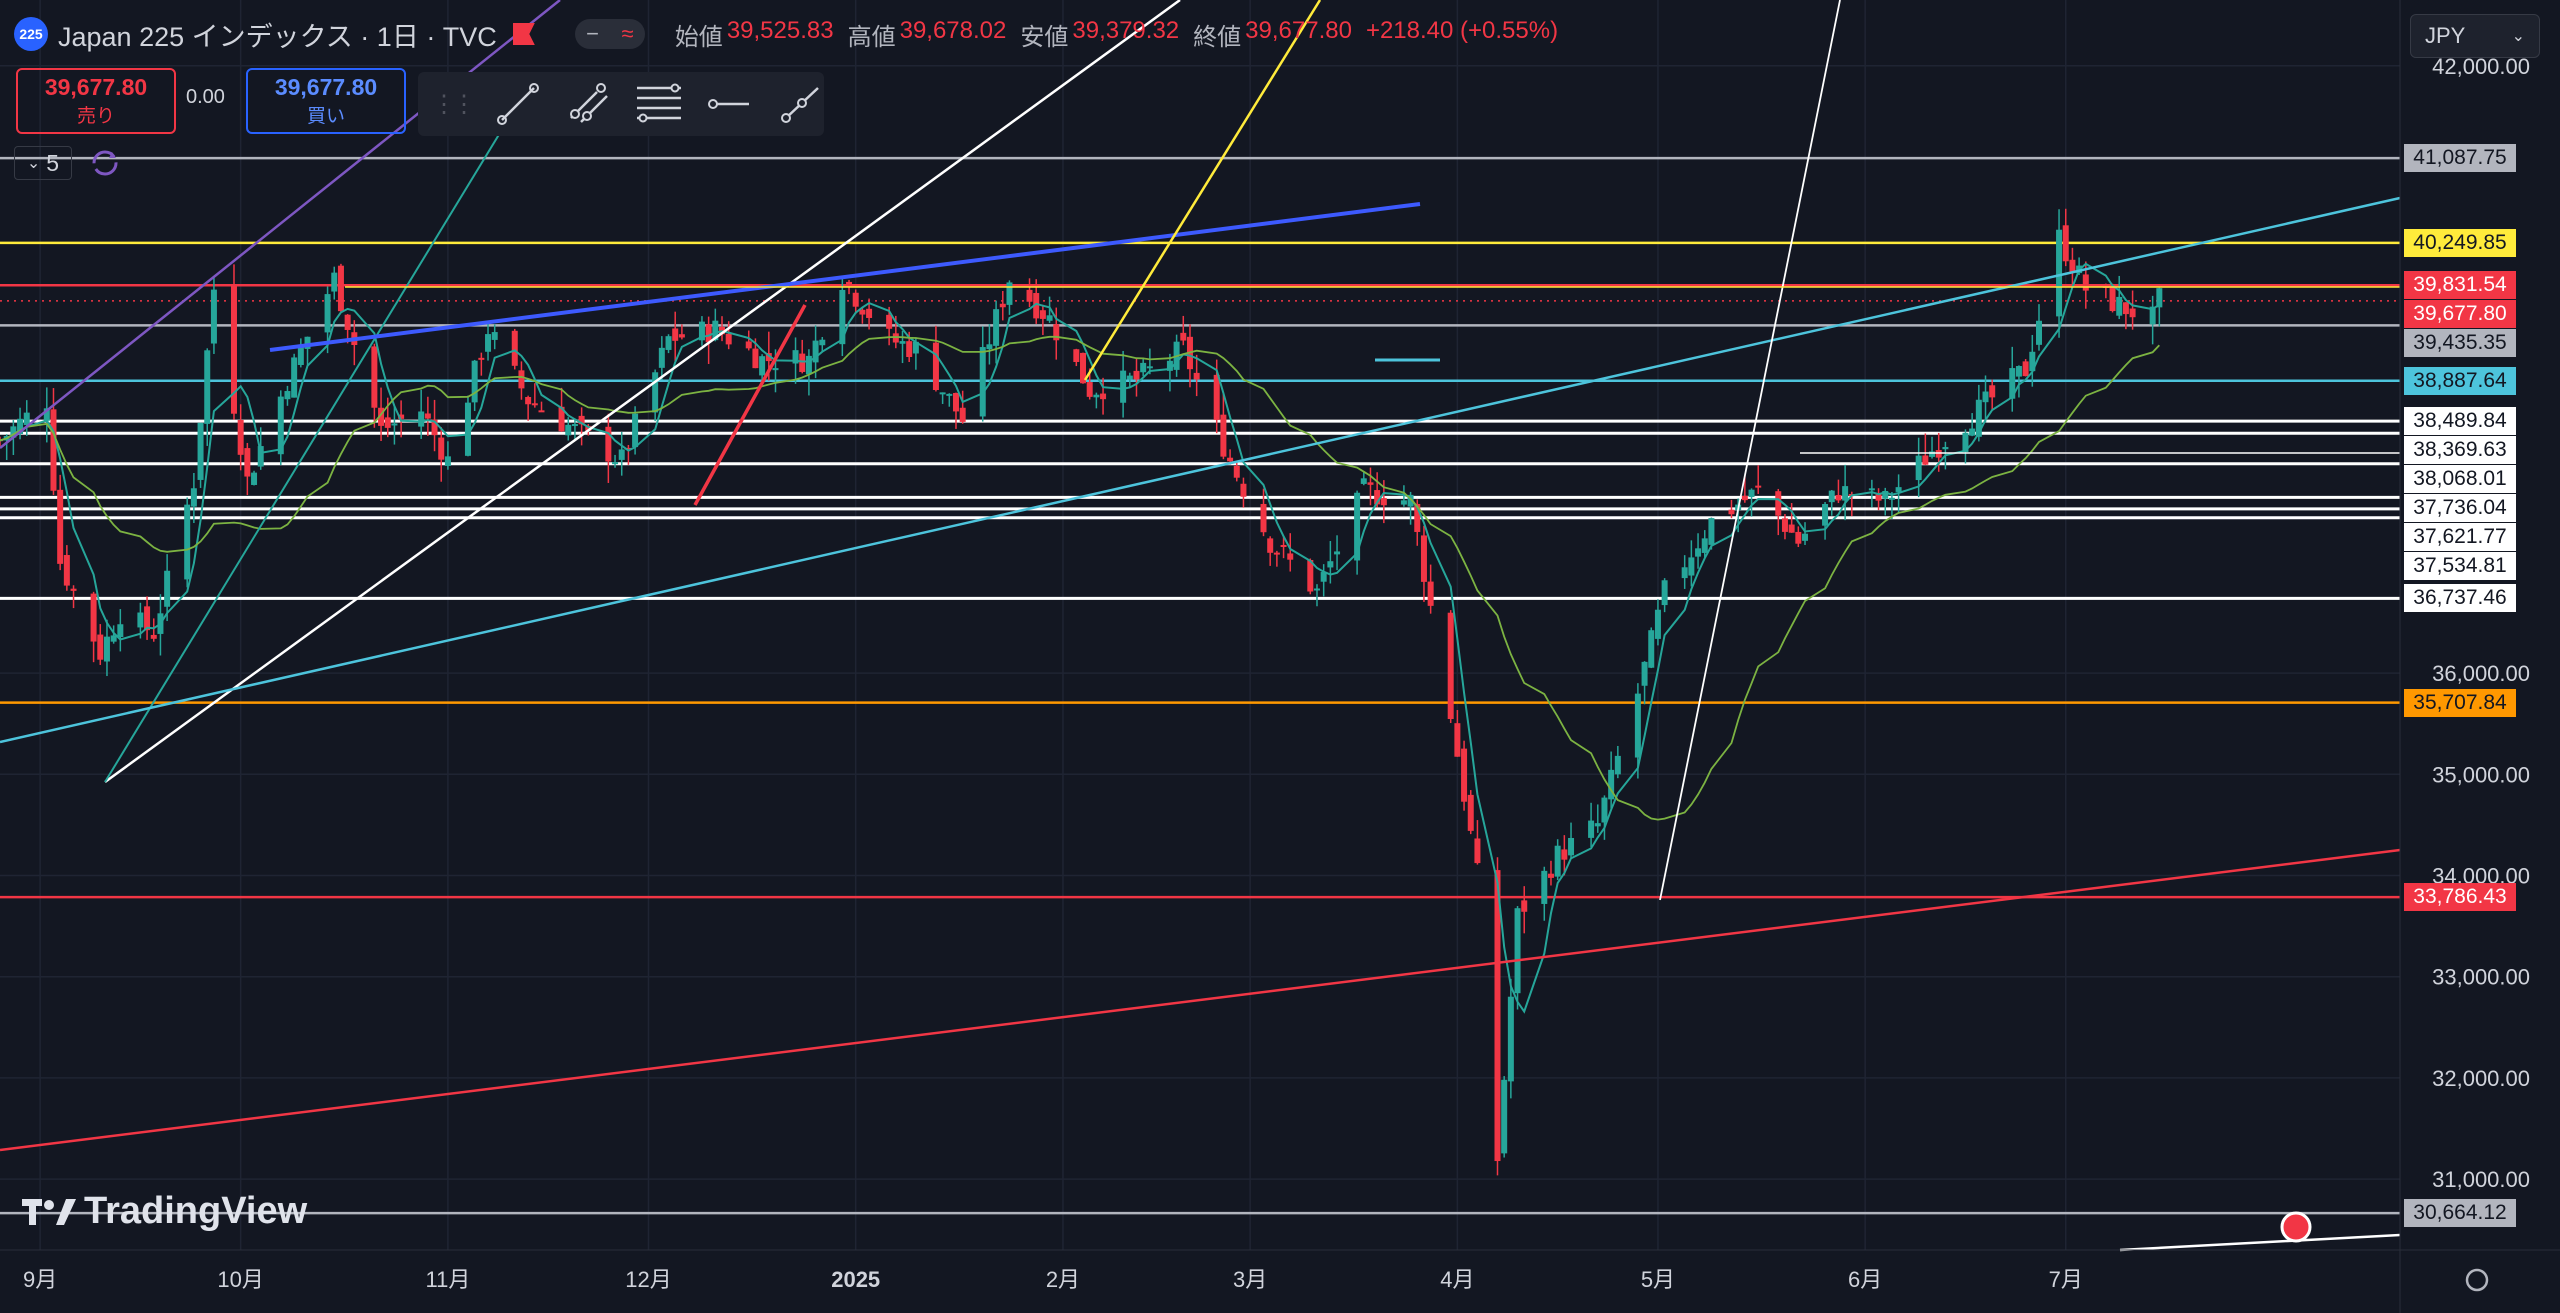  Describe the element at coordinates (2460, 897) in the screenshot. I see `price-level-tag: 33,786.43` at that location.